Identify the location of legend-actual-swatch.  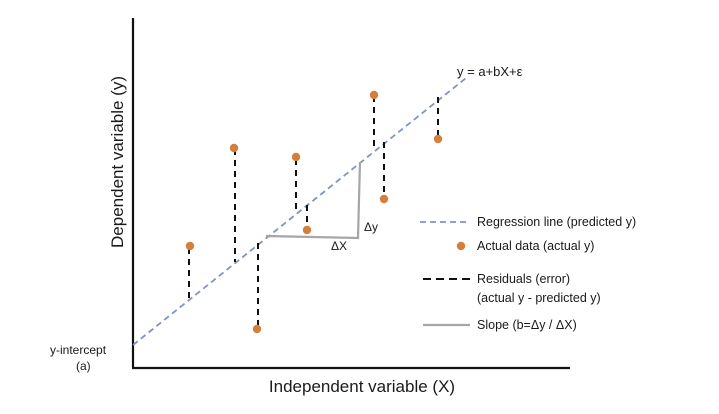
(461, 246).